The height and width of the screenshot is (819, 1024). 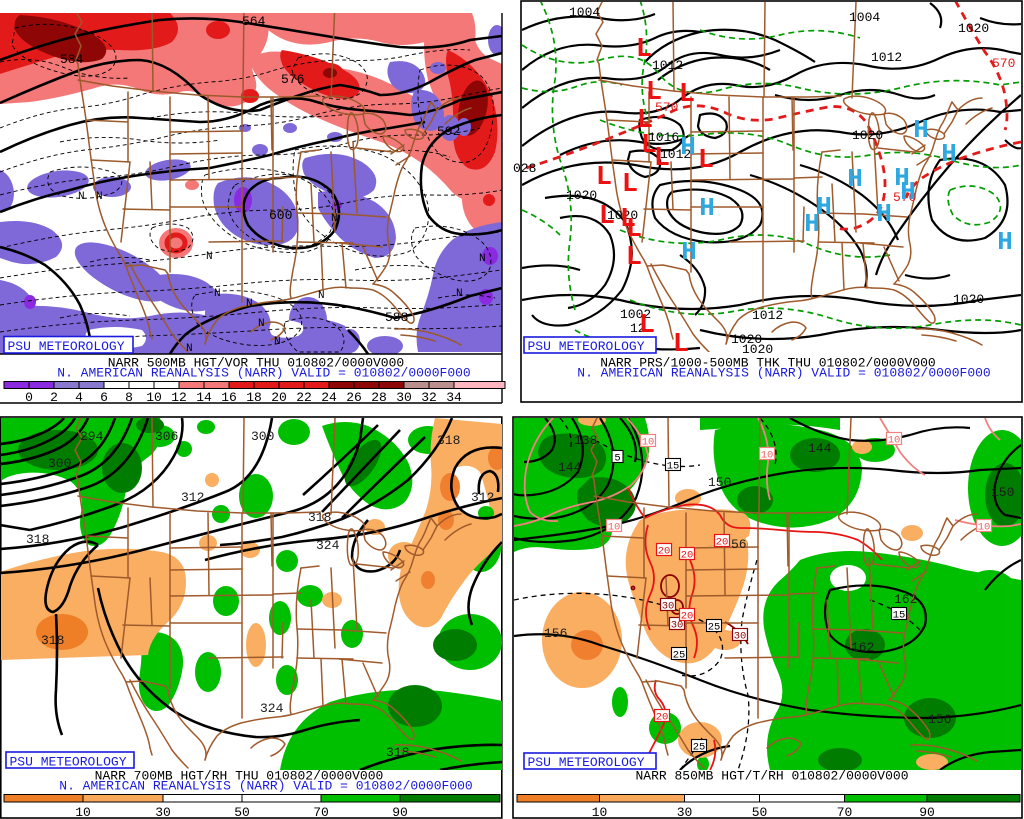 What do you see at coordinates (54, 397) in the screenshot?
I see `svg-text: 2` at bounding box center [54, 397].